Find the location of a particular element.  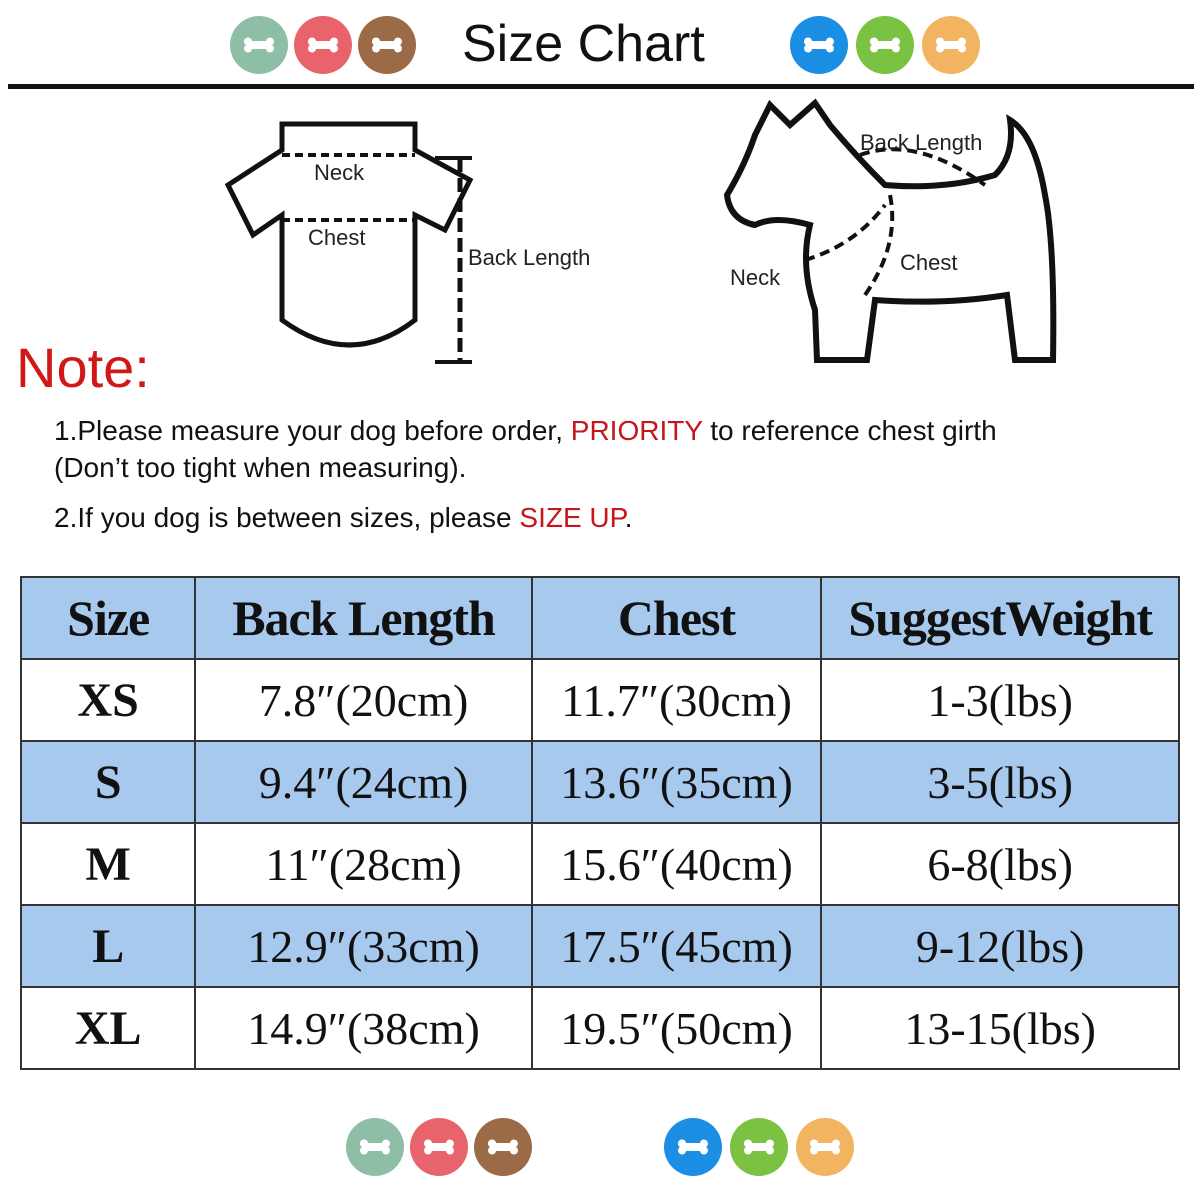

cell-size: L is located at coordinates (108, 946).